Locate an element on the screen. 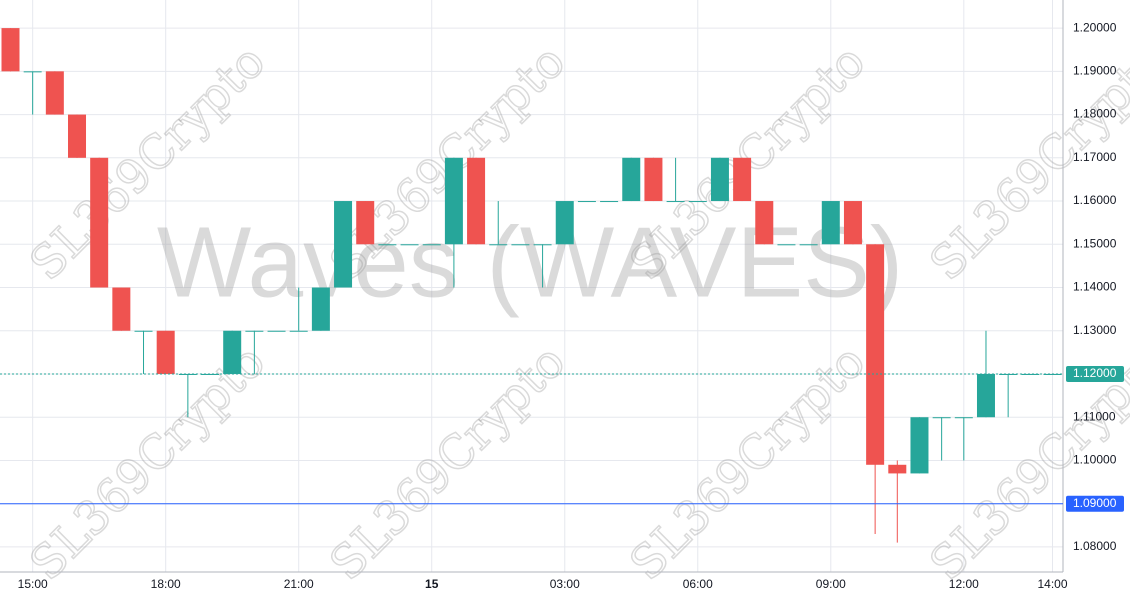 The image size is (1130, 600). x-tick-label: 15 is located at coordinates (432, 584).